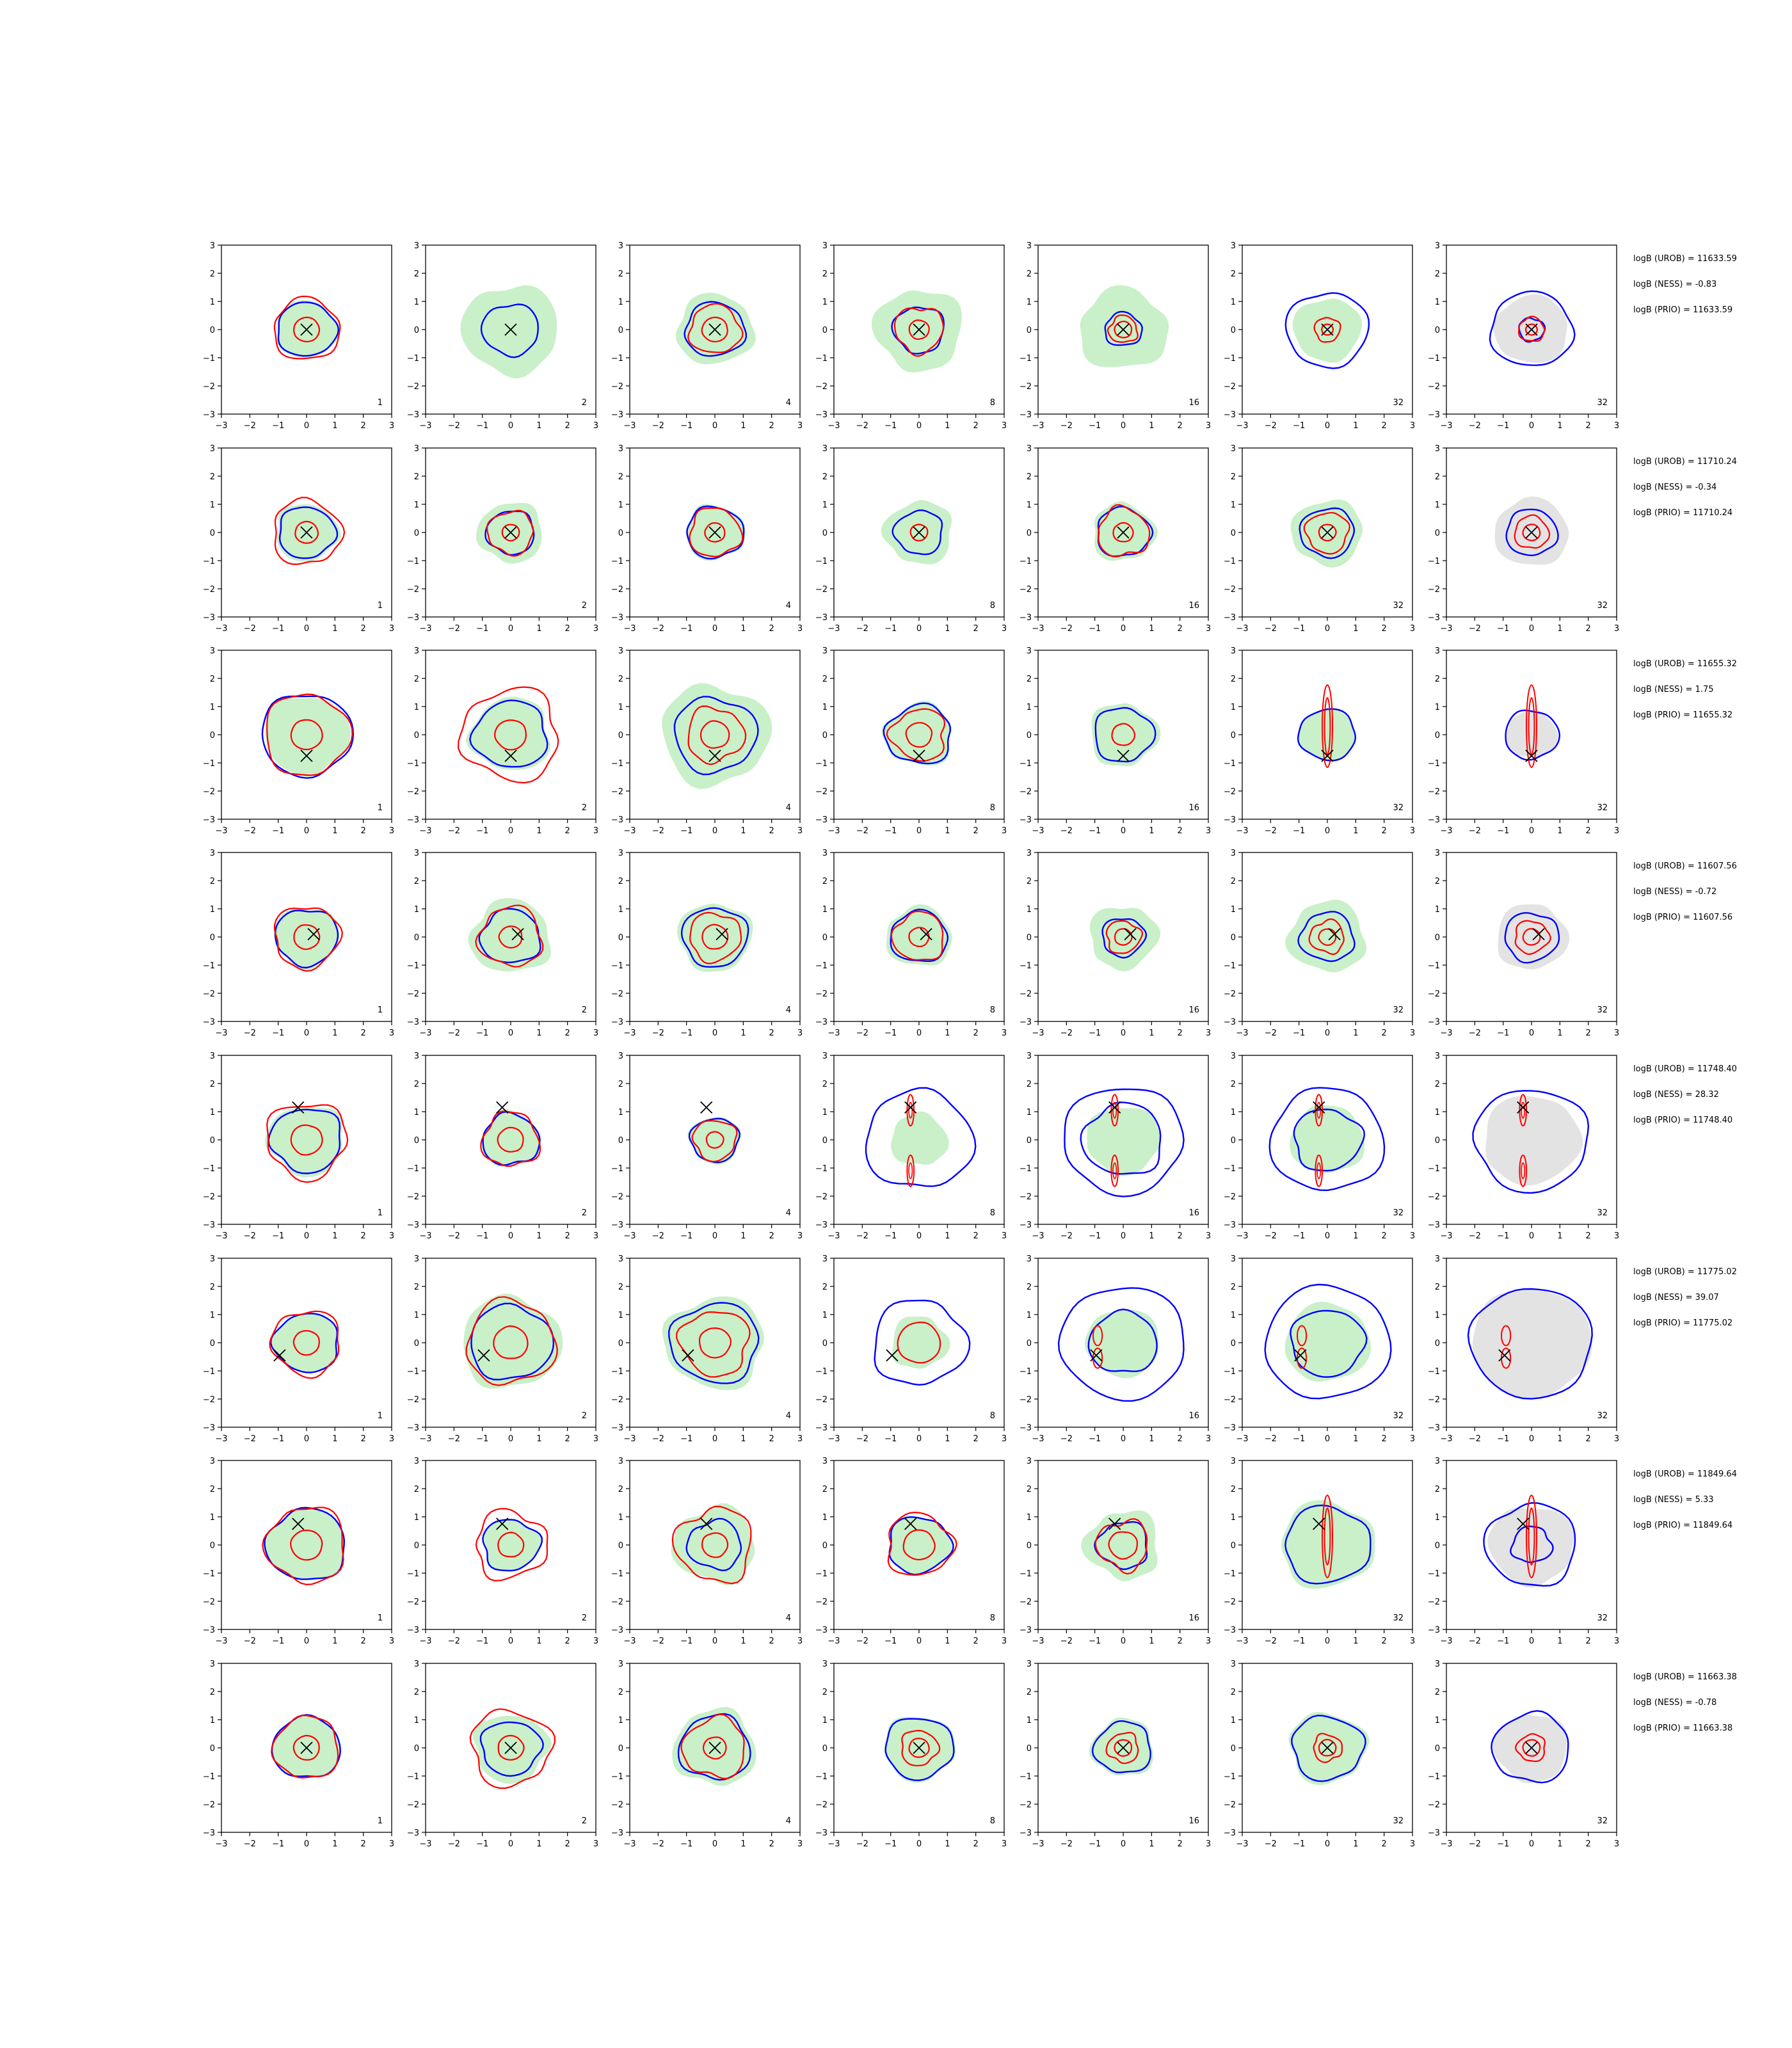  Describe the element at coordinates (1673, 1500) in the screenshot. I see `logb-annotation: logB (NESS) = 5.33` at that location.